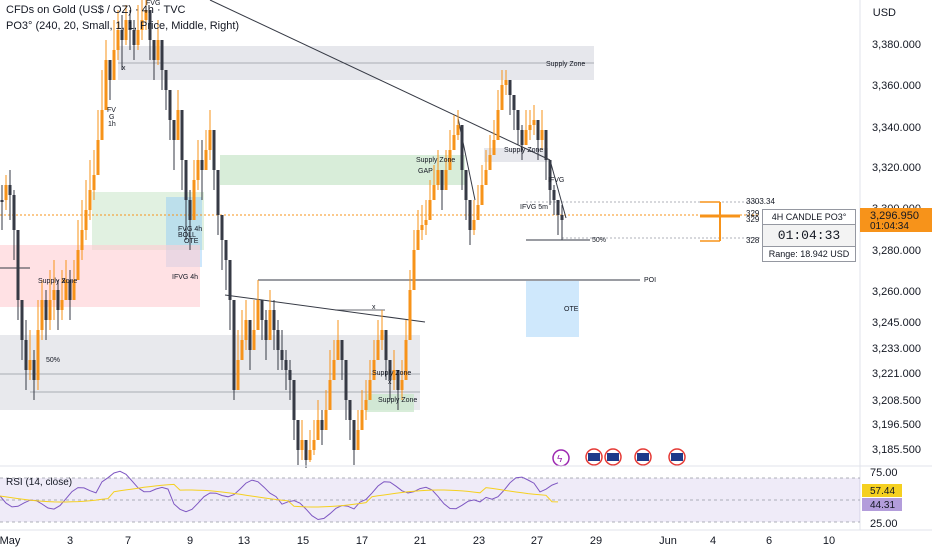 The height and width of the screenshot is (555, 932). What do you see at coordinates (534, 207) in the screenshot?
I see `label-ifvg-5m: IFVG 5m` at bounding box center [534, 207].